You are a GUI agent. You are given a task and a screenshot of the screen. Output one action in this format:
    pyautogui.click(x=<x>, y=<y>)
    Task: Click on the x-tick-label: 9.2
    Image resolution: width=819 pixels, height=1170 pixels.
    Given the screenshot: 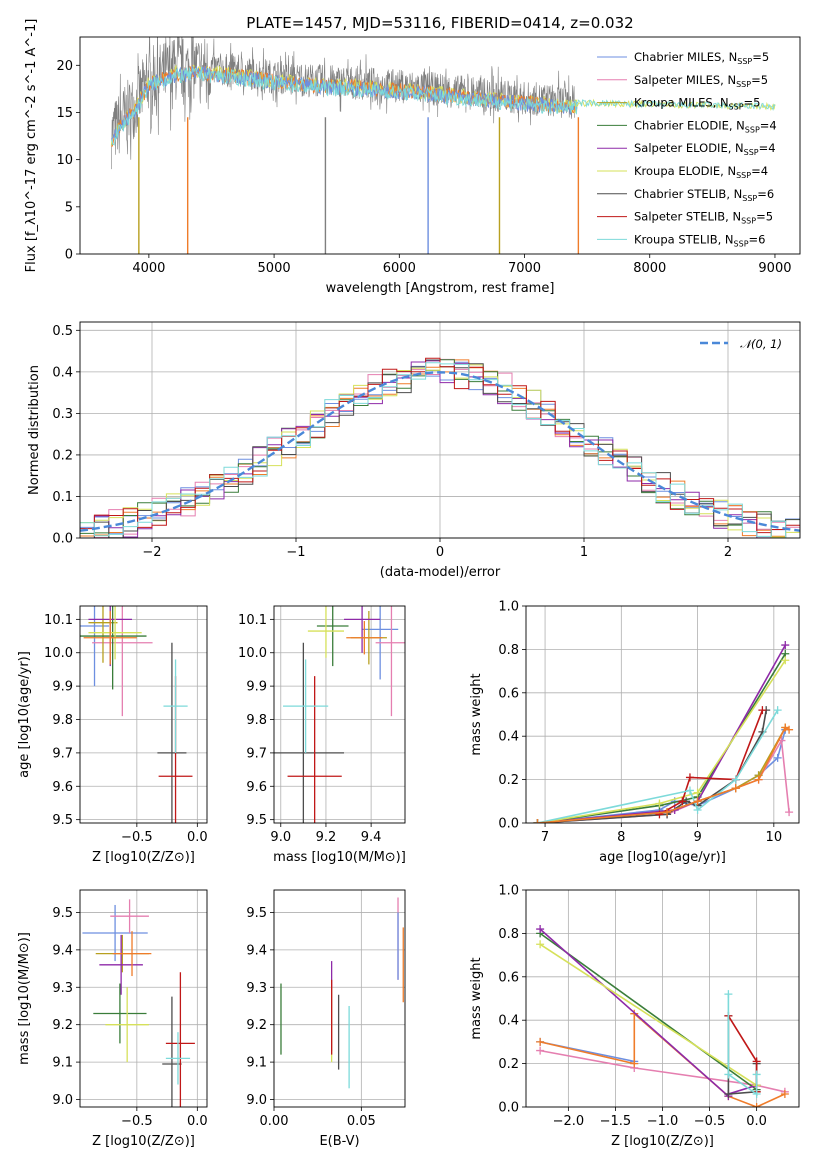 What is the action you would take?
    pyautogui.click(x=326, y=837)
    